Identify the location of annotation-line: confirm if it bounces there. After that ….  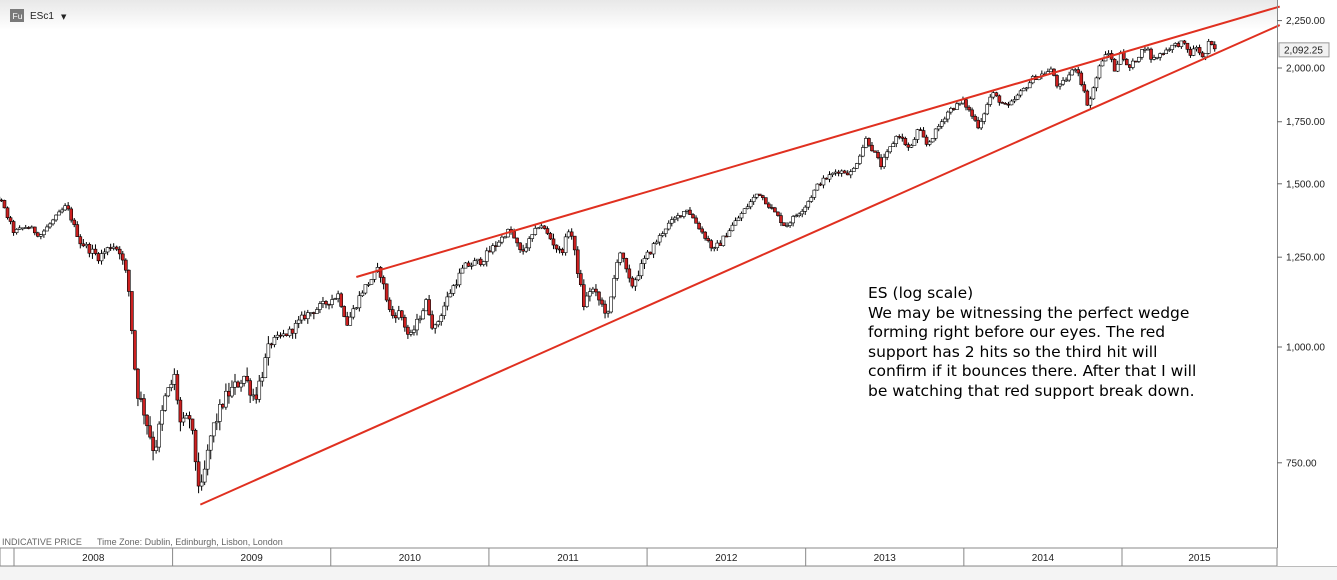
(1032, 371).